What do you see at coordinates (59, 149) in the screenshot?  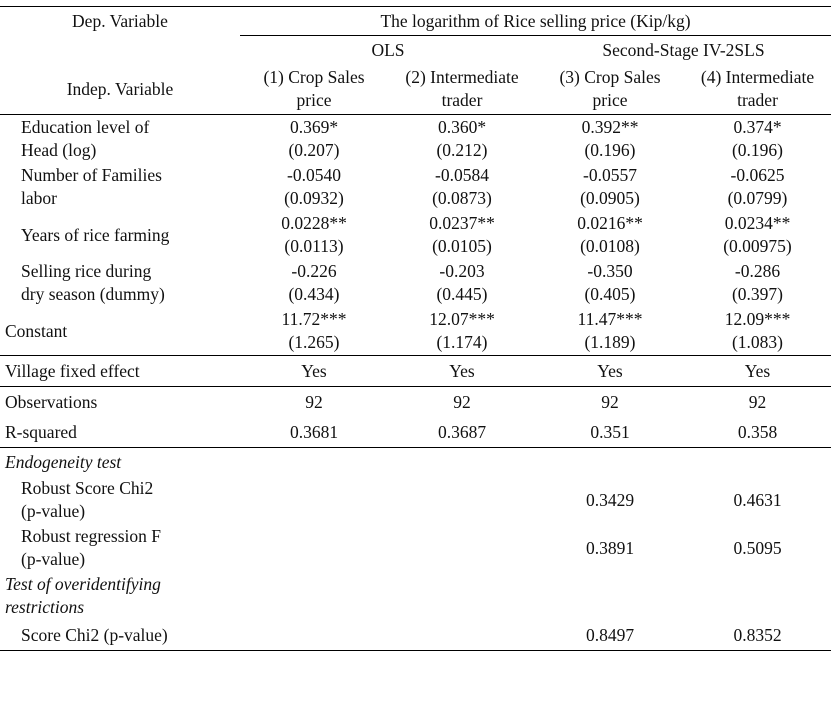 I see `row-label-line2: Head (log)` at bounding box center [59, 149].